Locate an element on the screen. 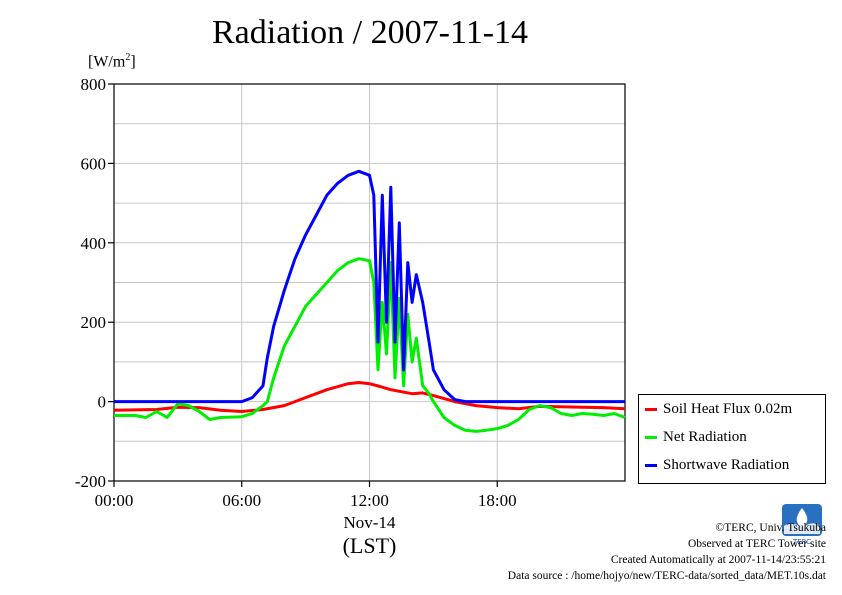 The height and width of the screenshot is (595, 842). x-tick-label: 00:00 is located at coordinates (114, 500).